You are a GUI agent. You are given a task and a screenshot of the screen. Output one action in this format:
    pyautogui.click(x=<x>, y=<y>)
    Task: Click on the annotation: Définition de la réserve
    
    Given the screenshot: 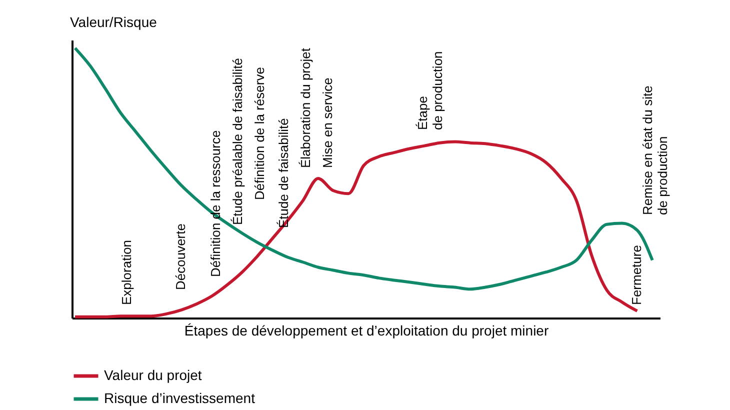 What is the action you would take?
    pyautogui.click(x=259, y=133)
    